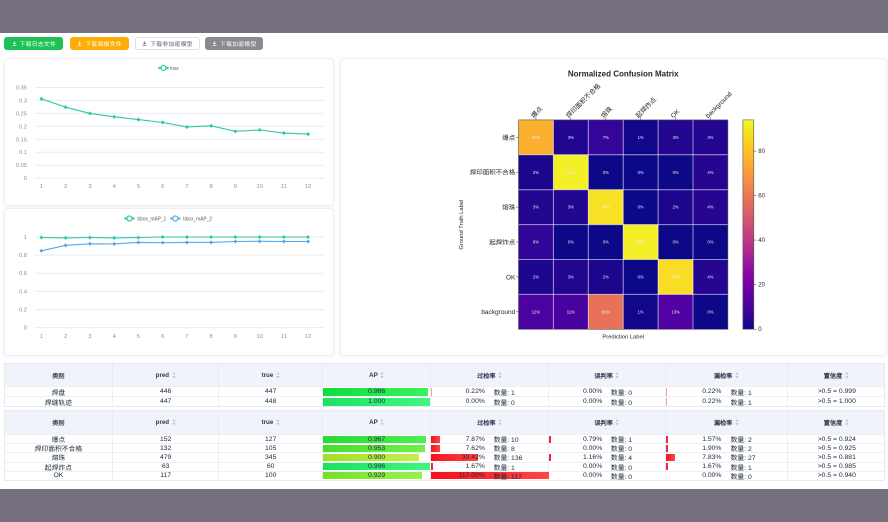  Describe the element at coordinates (536, 311) in the screenshot. I see `svg-text: 12%` at that location.